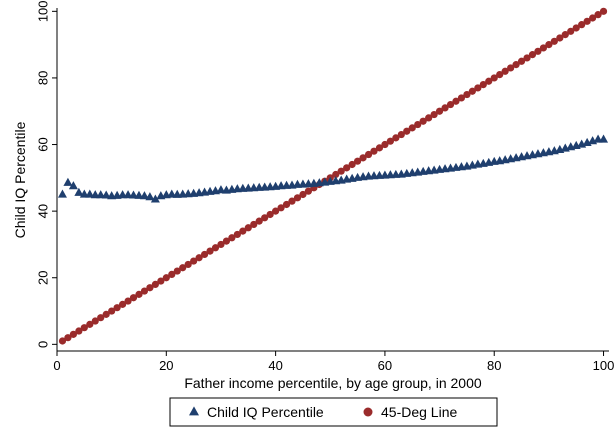 The width and height of the screenshot is (614, 432). I want to click on x-tick-label: 60, so click(385, 365).